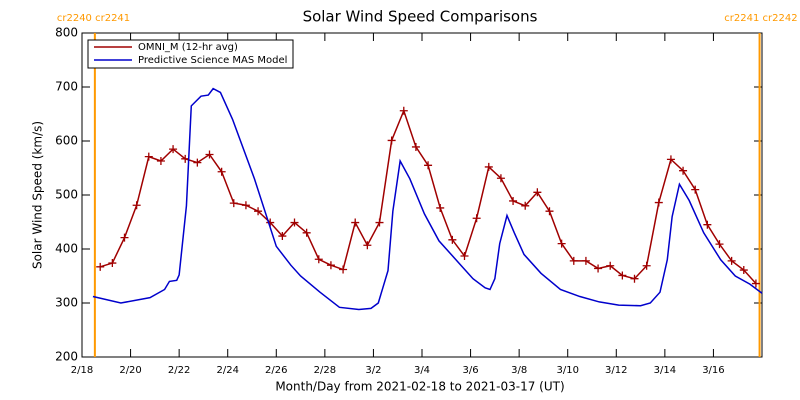 The width and height of the screenshot is (800, 400). I want to click on y-axis-label: Solar Wind Speed (km/s), so click(38, 195).